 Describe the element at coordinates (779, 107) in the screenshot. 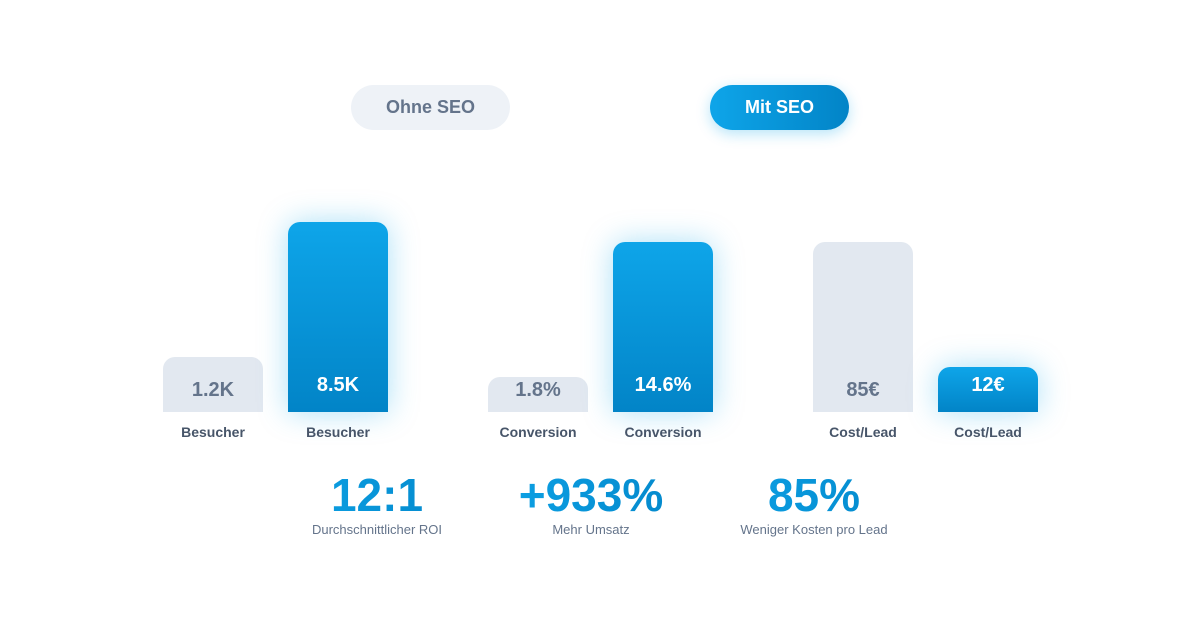

I see `legend-mit-seo: Mit SEO` at that location.